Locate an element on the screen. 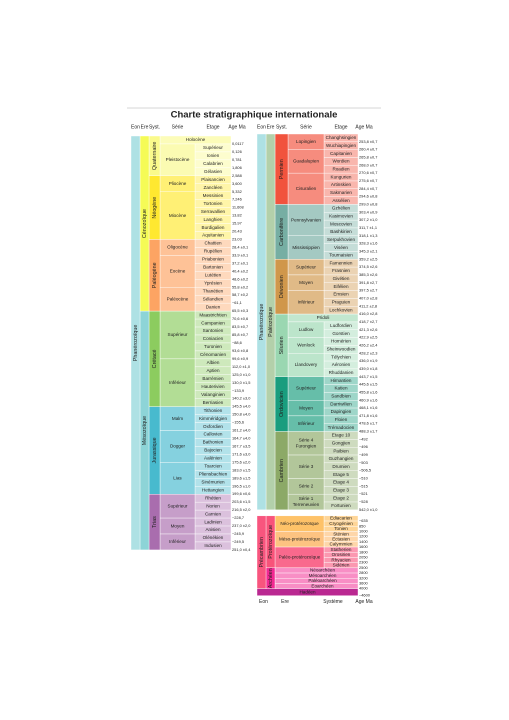 This screenshot has height=720, width=509. series-name: Malm is located at coordinates (177, 418).